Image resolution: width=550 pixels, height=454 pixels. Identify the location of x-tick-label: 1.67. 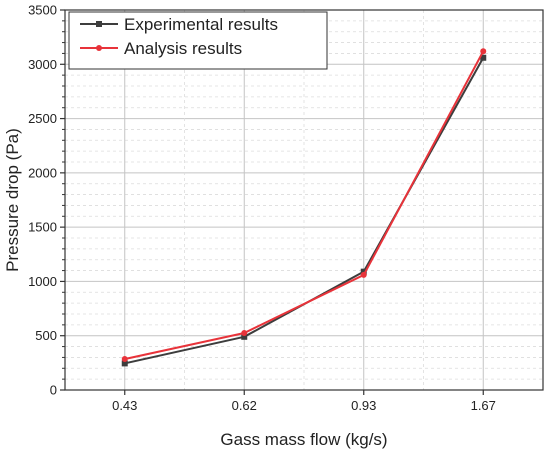
(483, 405).